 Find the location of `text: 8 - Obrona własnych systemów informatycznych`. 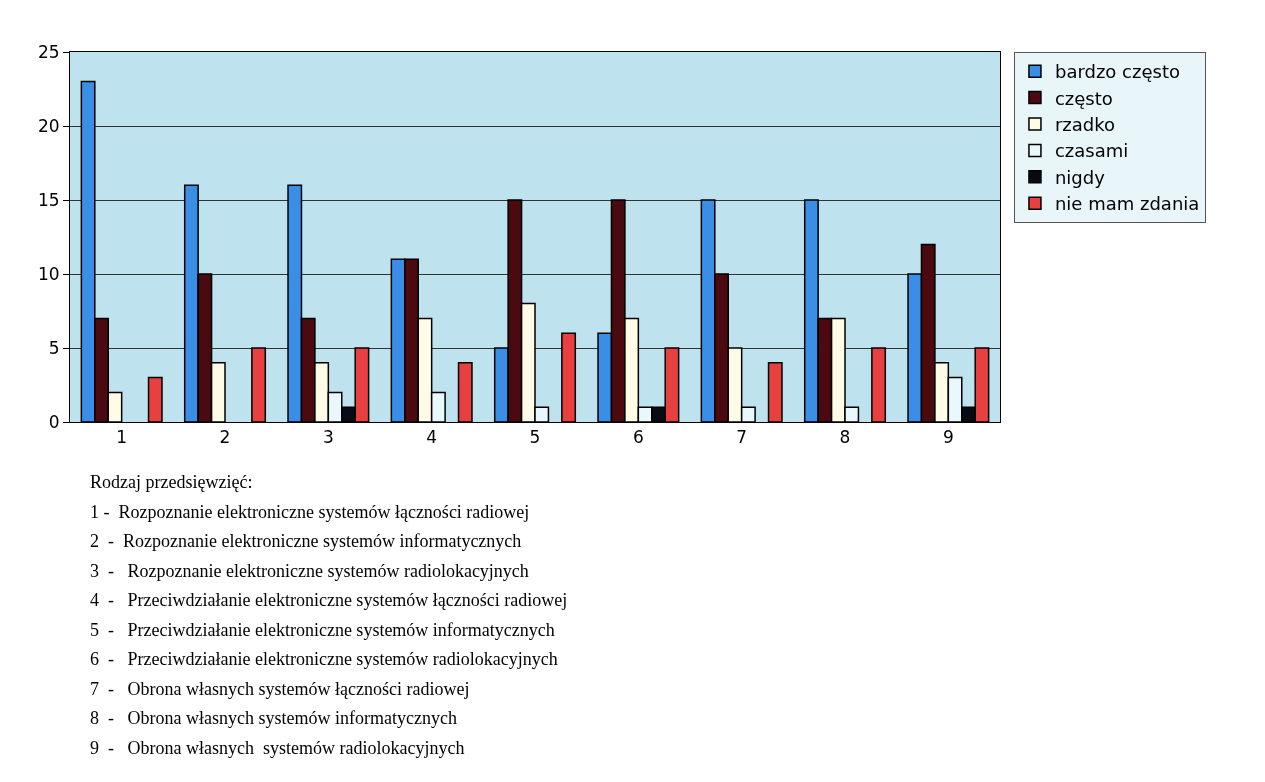

text: 8 - Obrona własnych systemów informatycznych is located at coordinates (273, 718).